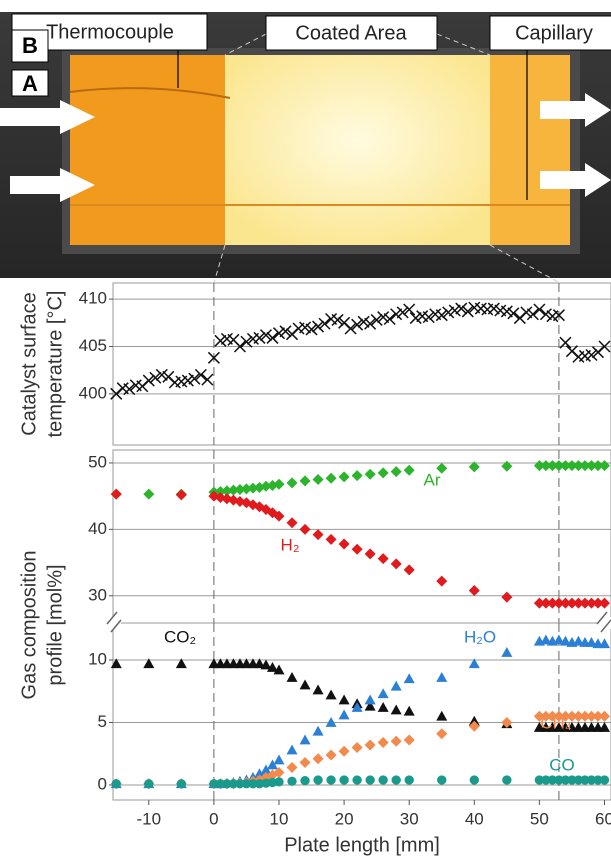 The height and width of the screenshot is (857, 611). Describe the element at coordinates (29, 625) in the screenshot. I see `y-axis-title: Gas composition` at that location.